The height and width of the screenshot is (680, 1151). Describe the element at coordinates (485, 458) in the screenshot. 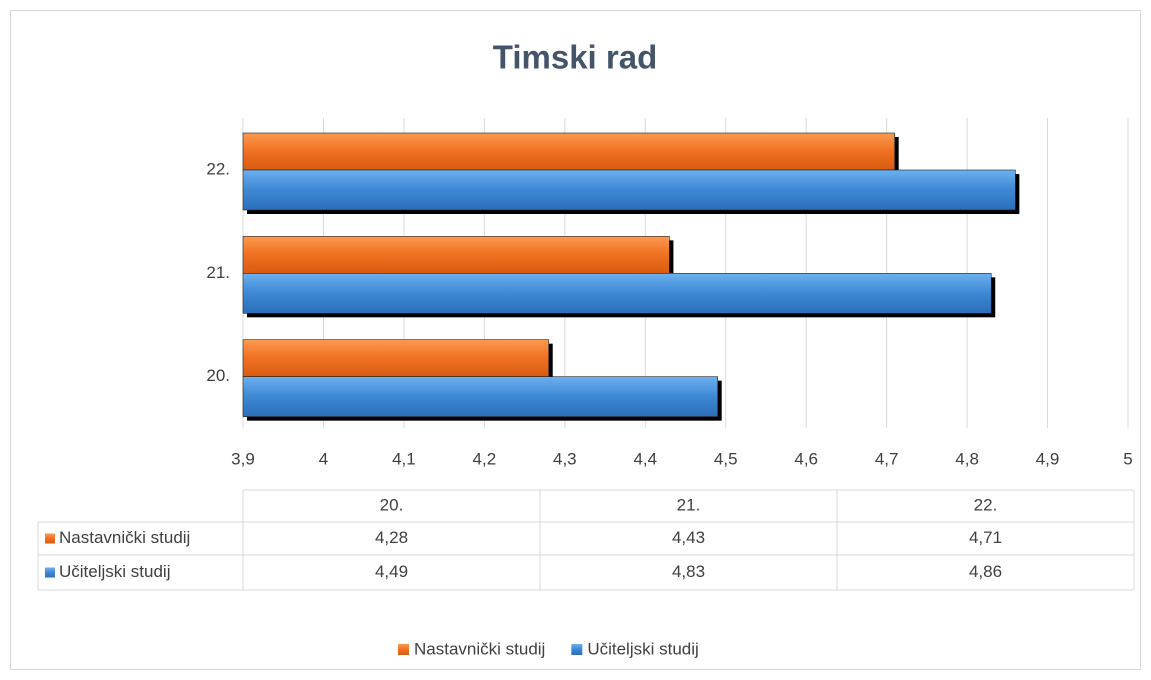

I see `x-tick-label: 4,2` at that location.